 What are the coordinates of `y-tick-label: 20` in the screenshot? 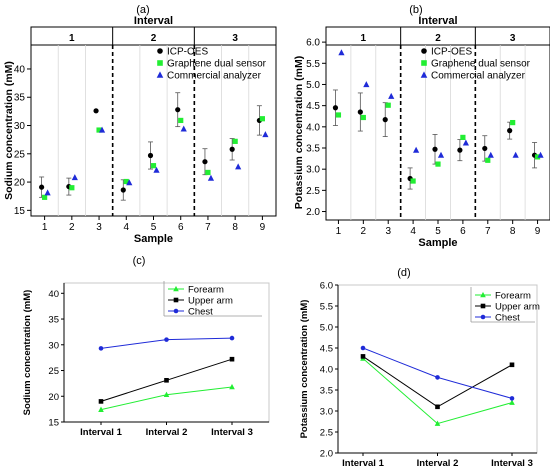 It's located at (20, 183).